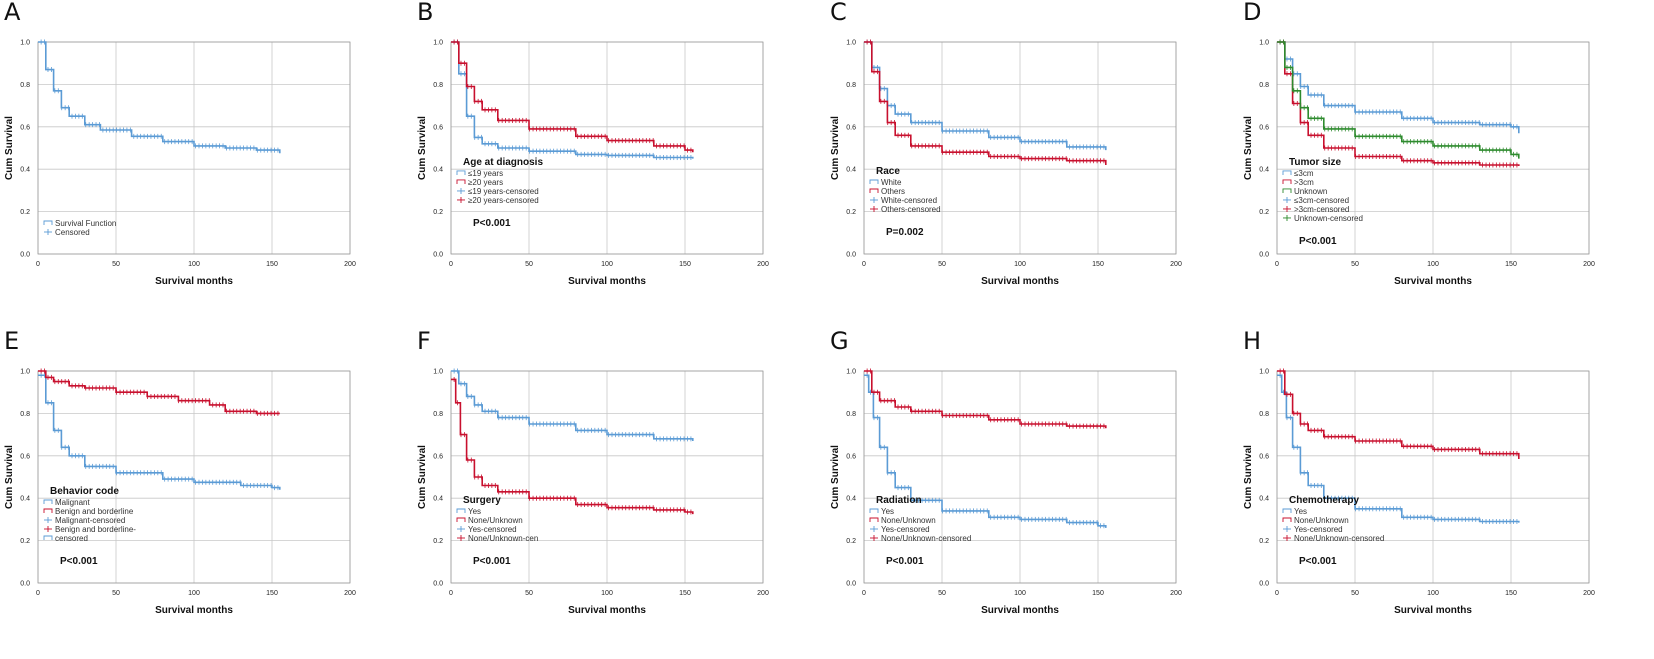 The height and width of the screenshot is (659, 1654). Describe the element at coordinates (492, 529) in the screenshot. I see `legend-entry: Yes-censored` at that location.